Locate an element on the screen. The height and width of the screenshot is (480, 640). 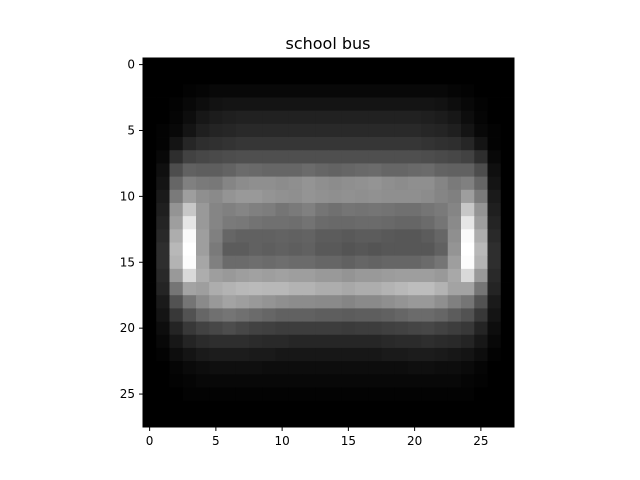
heatmap-cell-r15-c25 is located at coordinates (481, 262).